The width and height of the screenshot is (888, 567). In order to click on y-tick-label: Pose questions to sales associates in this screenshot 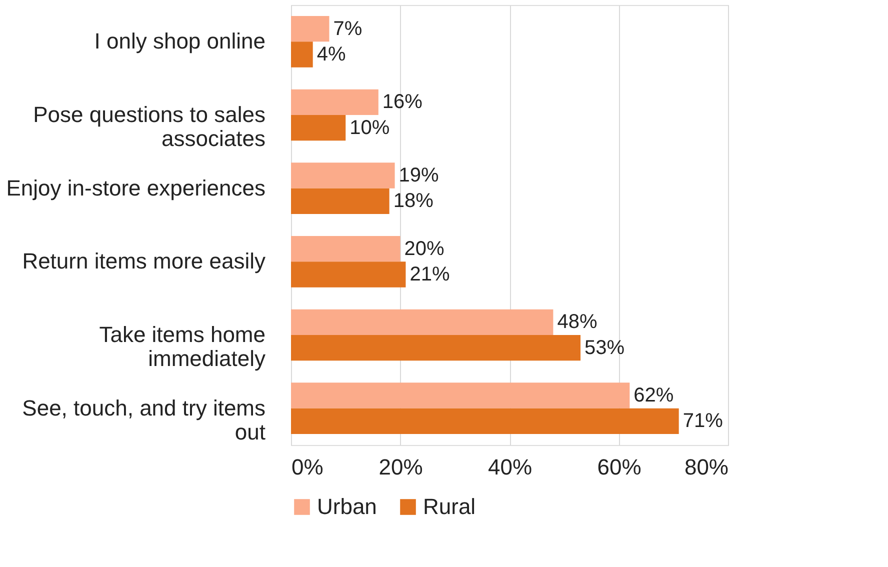, I will do `click(149, 126)`.